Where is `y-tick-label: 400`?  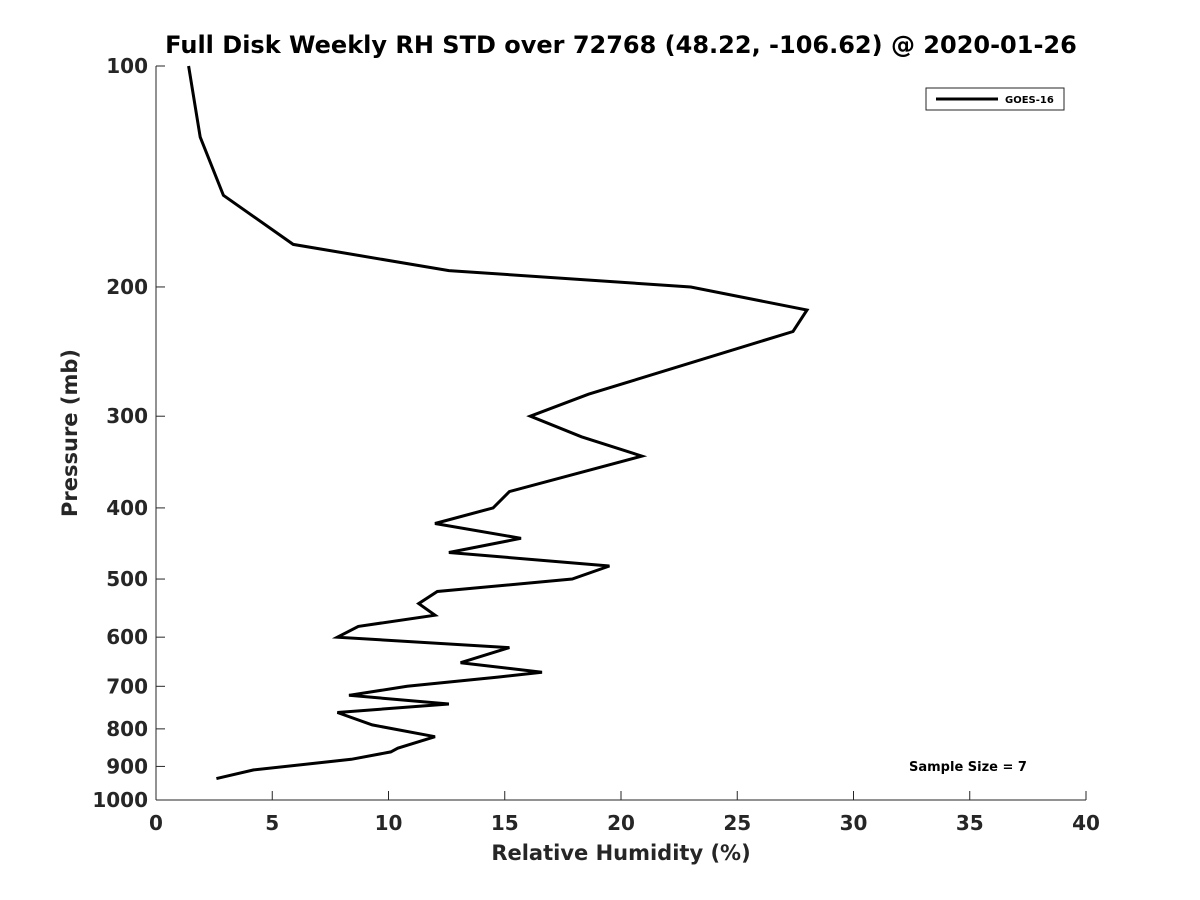 y-tick-label: 400 is located at coordinates (127, 508).